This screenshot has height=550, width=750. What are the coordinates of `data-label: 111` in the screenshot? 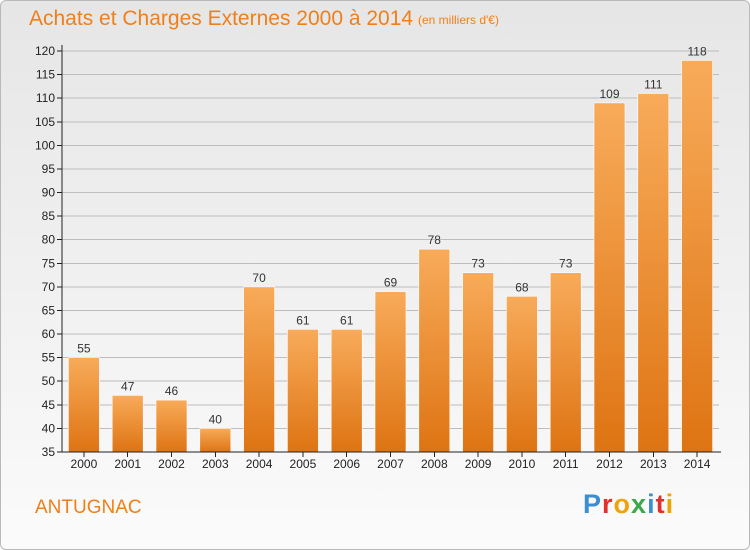 It's located at (653, 84).